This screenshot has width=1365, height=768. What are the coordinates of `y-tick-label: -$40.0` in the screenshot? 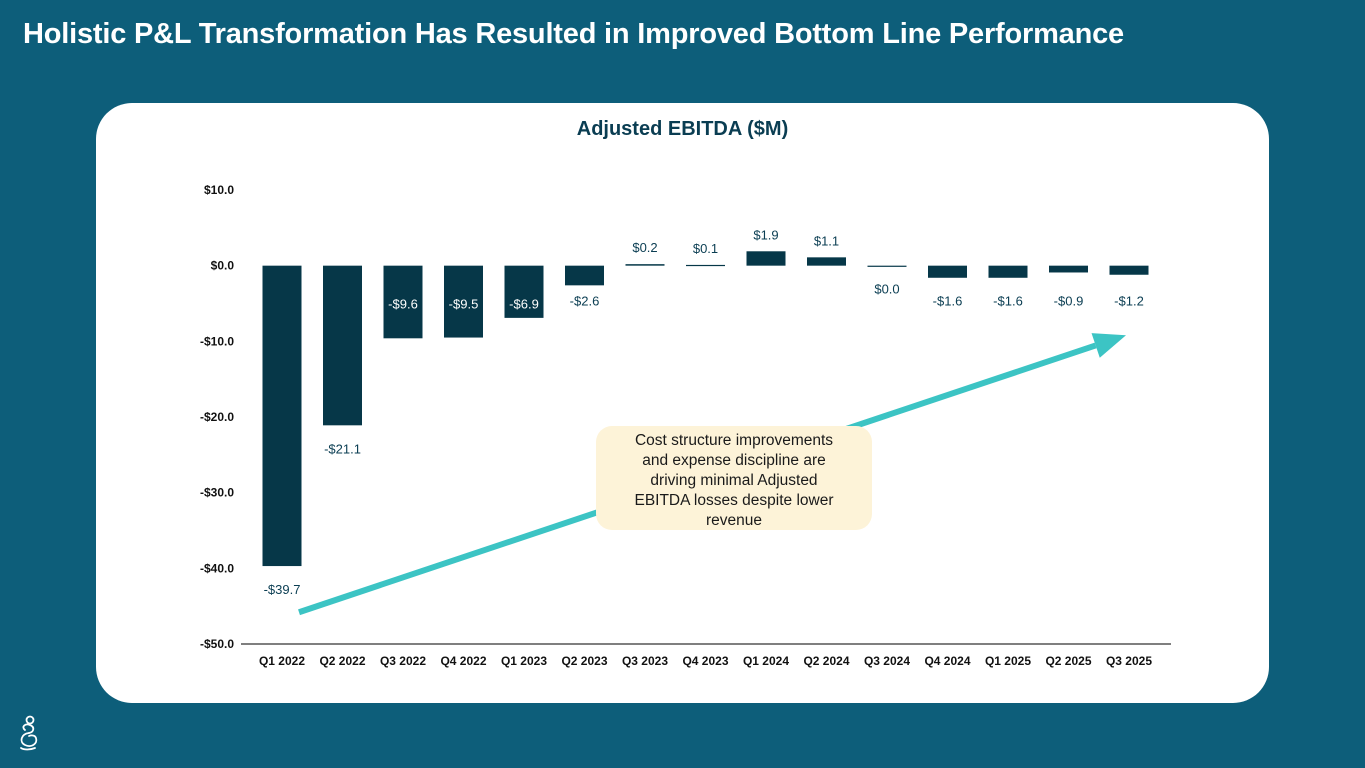 It's located at (217, 568).